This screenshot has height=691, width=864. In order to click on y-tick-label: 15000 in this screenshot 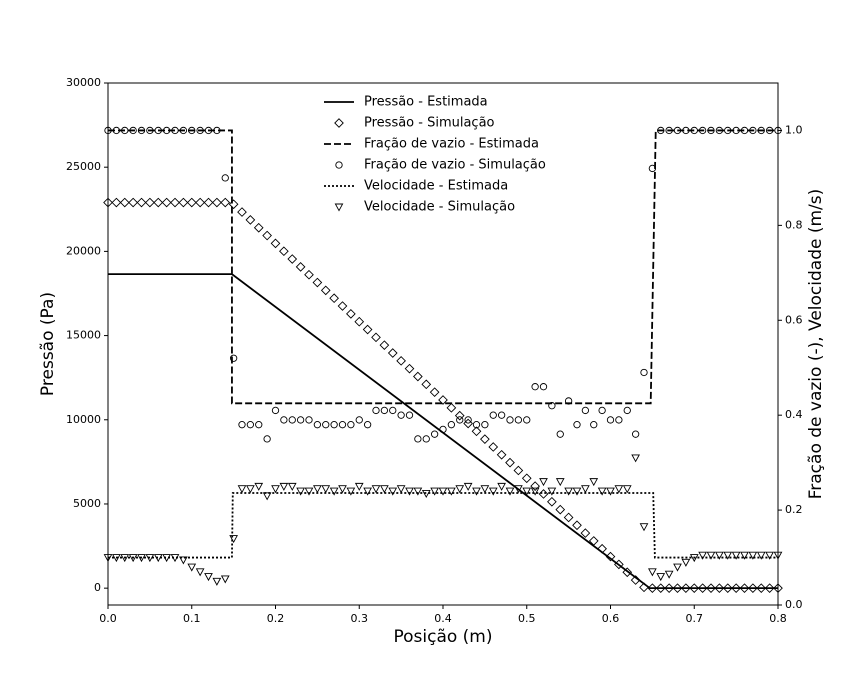, I will do `click(83, 335)`.